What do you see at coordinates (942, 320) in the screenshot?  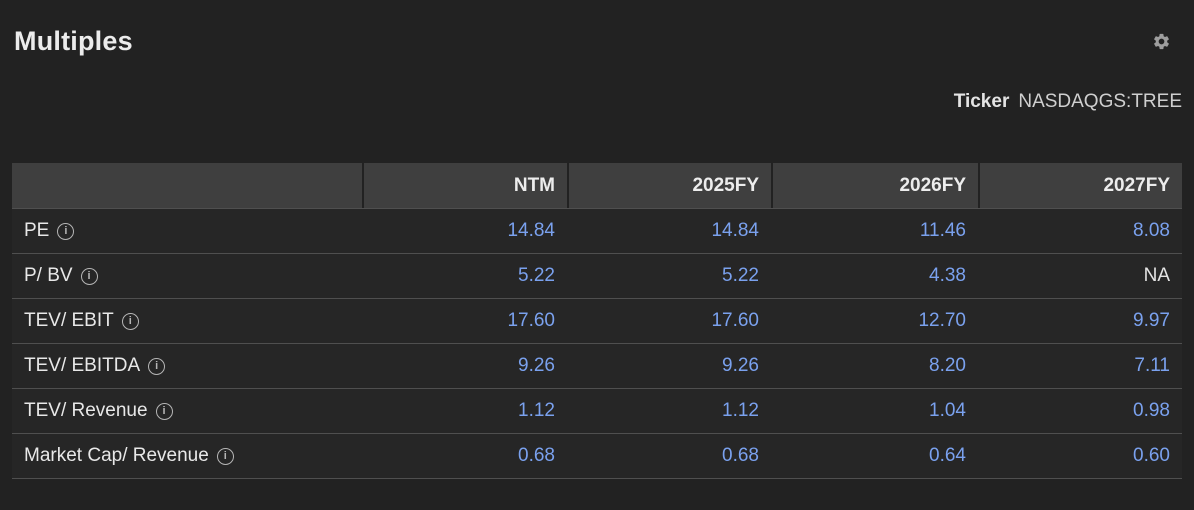 I see `cell-value: 12.70` at bounding box center [942, 320].